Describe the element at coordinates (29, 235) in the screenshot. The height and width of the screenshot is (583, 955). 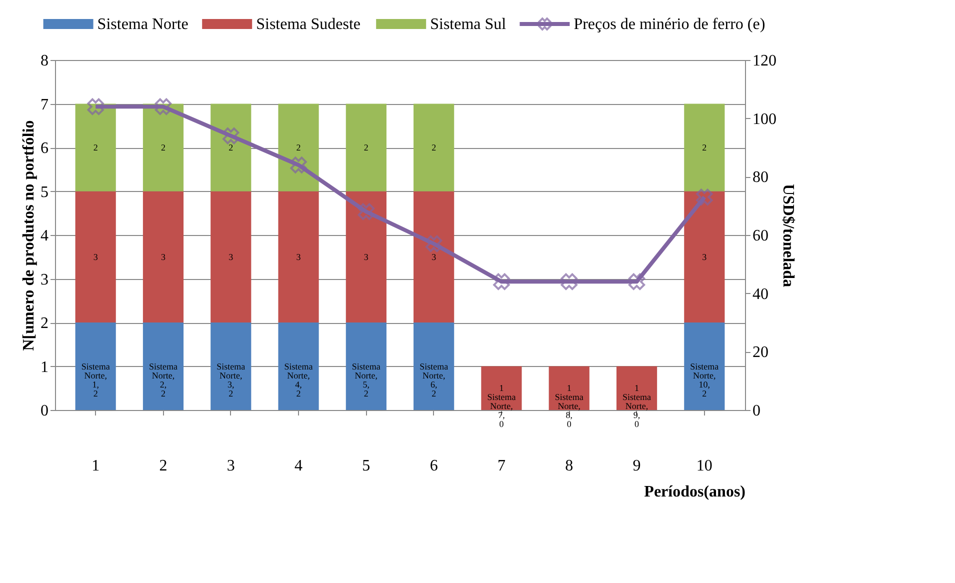
I see `y-axis-title: N[umero de produtos no portfólio` at that location.